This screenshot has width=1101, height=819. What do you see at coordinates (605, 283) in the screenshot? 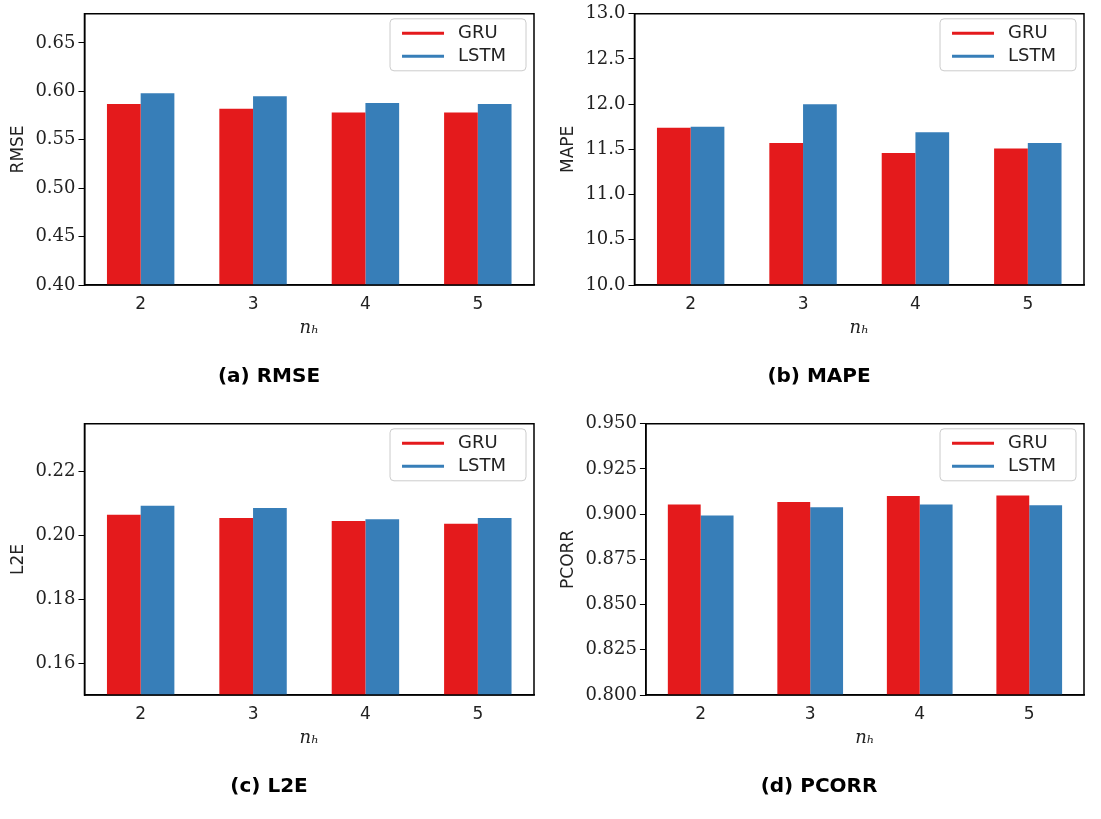
I see `y-tick-label: 10.0` at bounding box center [605, 283].